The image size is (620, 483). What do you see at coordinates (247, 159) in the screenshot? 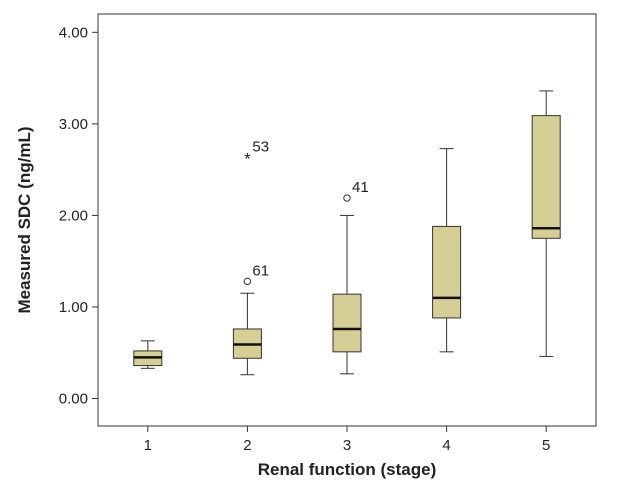
I see `outlier-star: *` at bounding box center [247, 159].